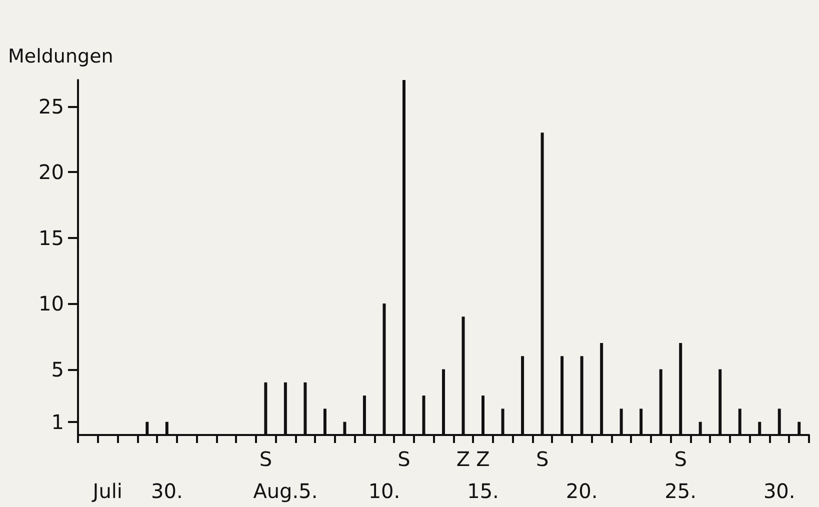  What do you see at coordinates (57, 422) in the screenshot?
I see `y-tick-label: 1` at bounding box center [57, 422].